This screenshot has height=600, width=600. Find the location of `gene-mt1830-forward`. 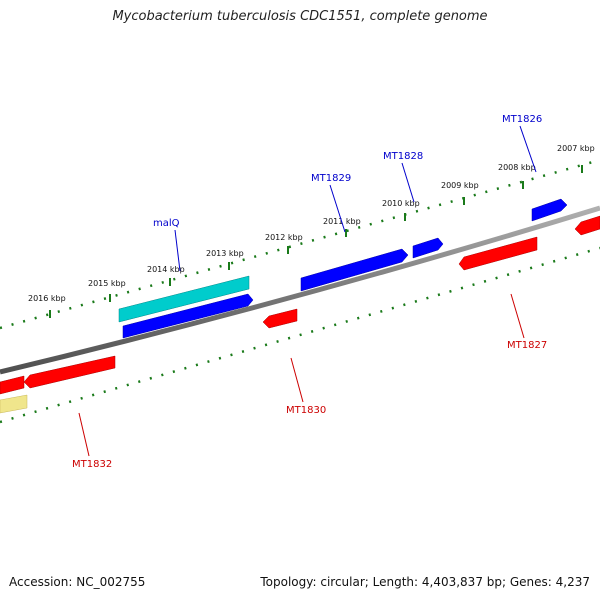

gene-mt1830-forward is located at coordinates (188, 316).